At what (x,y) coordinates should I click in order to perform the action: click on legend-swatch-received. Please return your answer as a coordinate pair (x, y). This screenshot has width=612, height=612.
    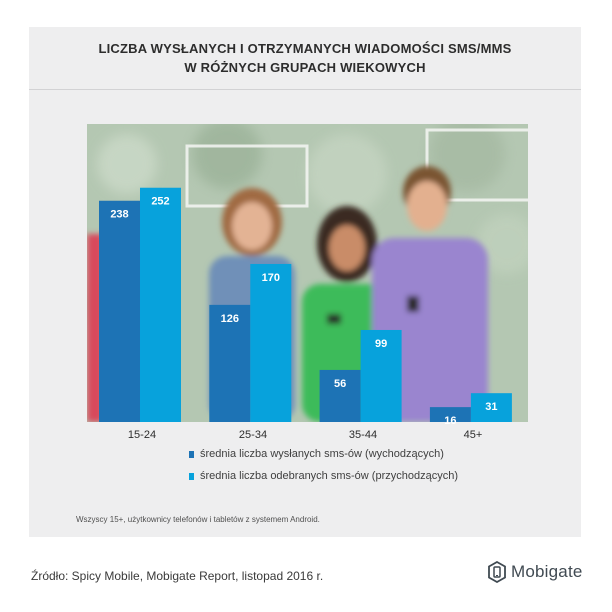
    Looking at the image, I should click on (191, 476).